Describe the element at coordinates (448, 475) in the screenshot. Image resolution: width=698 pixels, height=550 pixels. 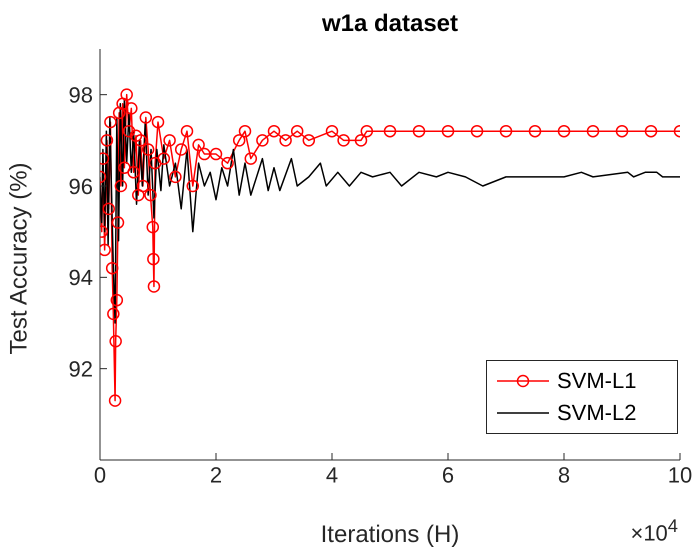
I see `x-tick-label: 6` at that location.